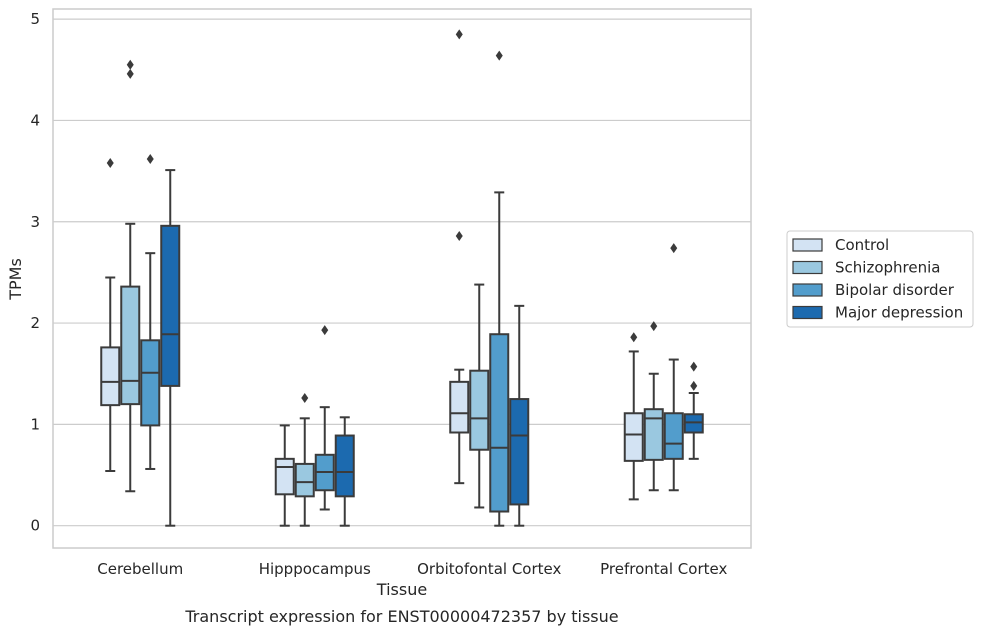 This screenshot has height=634, width=983. Describe the element at coordinates (35, 526) in the screenshot. I see `y-tick-label: 0` at that location.